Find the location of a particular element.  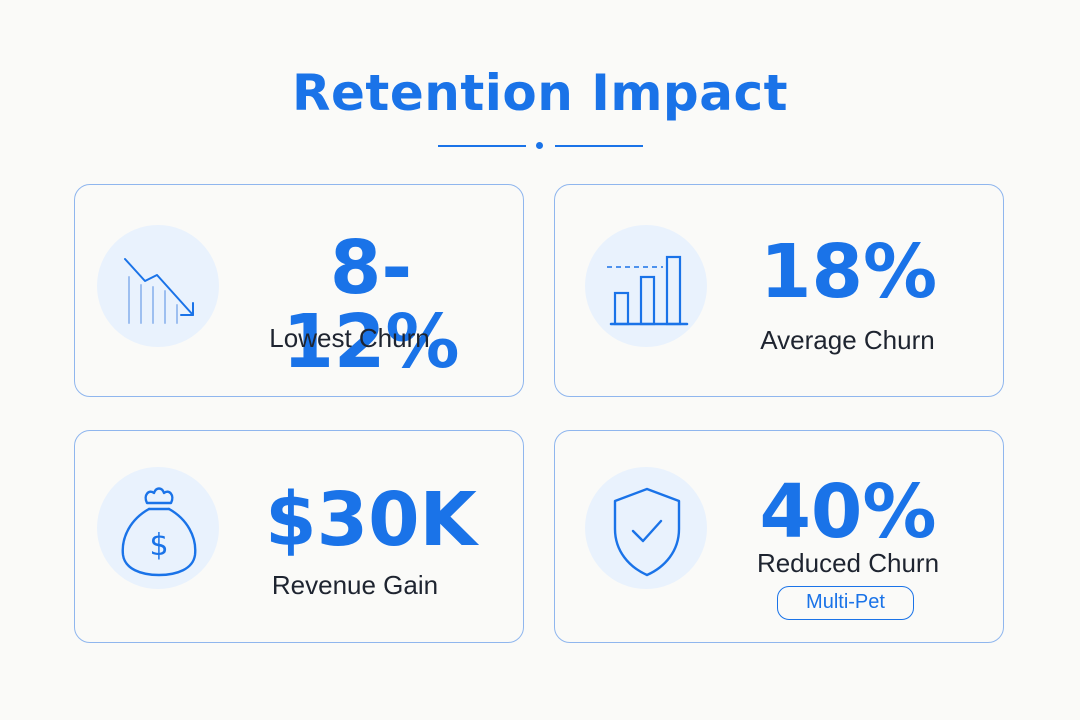

stat-card-average-churn: 18% Average Churn is located at coordinates (779, 290).